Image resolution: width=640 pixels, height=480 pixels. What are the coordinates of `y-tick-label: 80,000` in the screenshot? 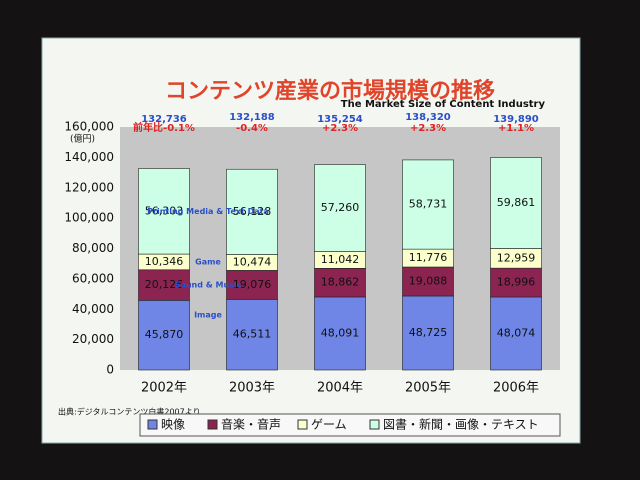 It's located at (93, 248).